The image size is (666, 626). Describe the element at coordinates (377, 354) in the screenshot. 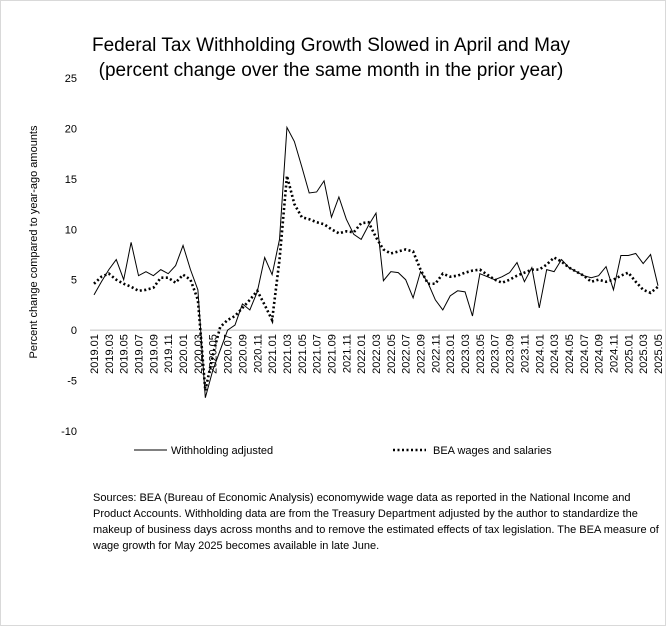

I see `x-tick-label: 2022.03` at that location.